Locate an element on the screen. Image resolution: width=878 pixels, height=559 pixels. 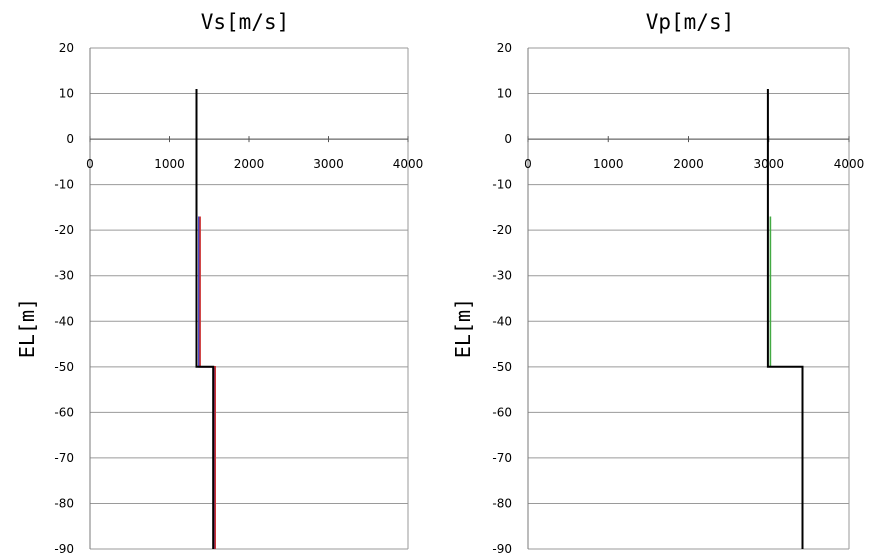
vp-y-tick-label: 10 is located at coordinates (504, 94).